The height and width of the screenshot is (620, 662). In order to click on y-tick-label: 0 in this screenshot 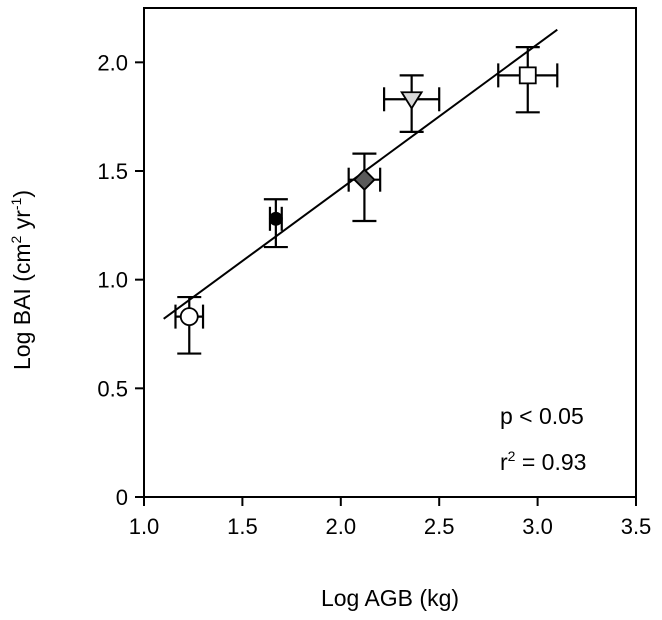, I will do `click(122, 497)`.